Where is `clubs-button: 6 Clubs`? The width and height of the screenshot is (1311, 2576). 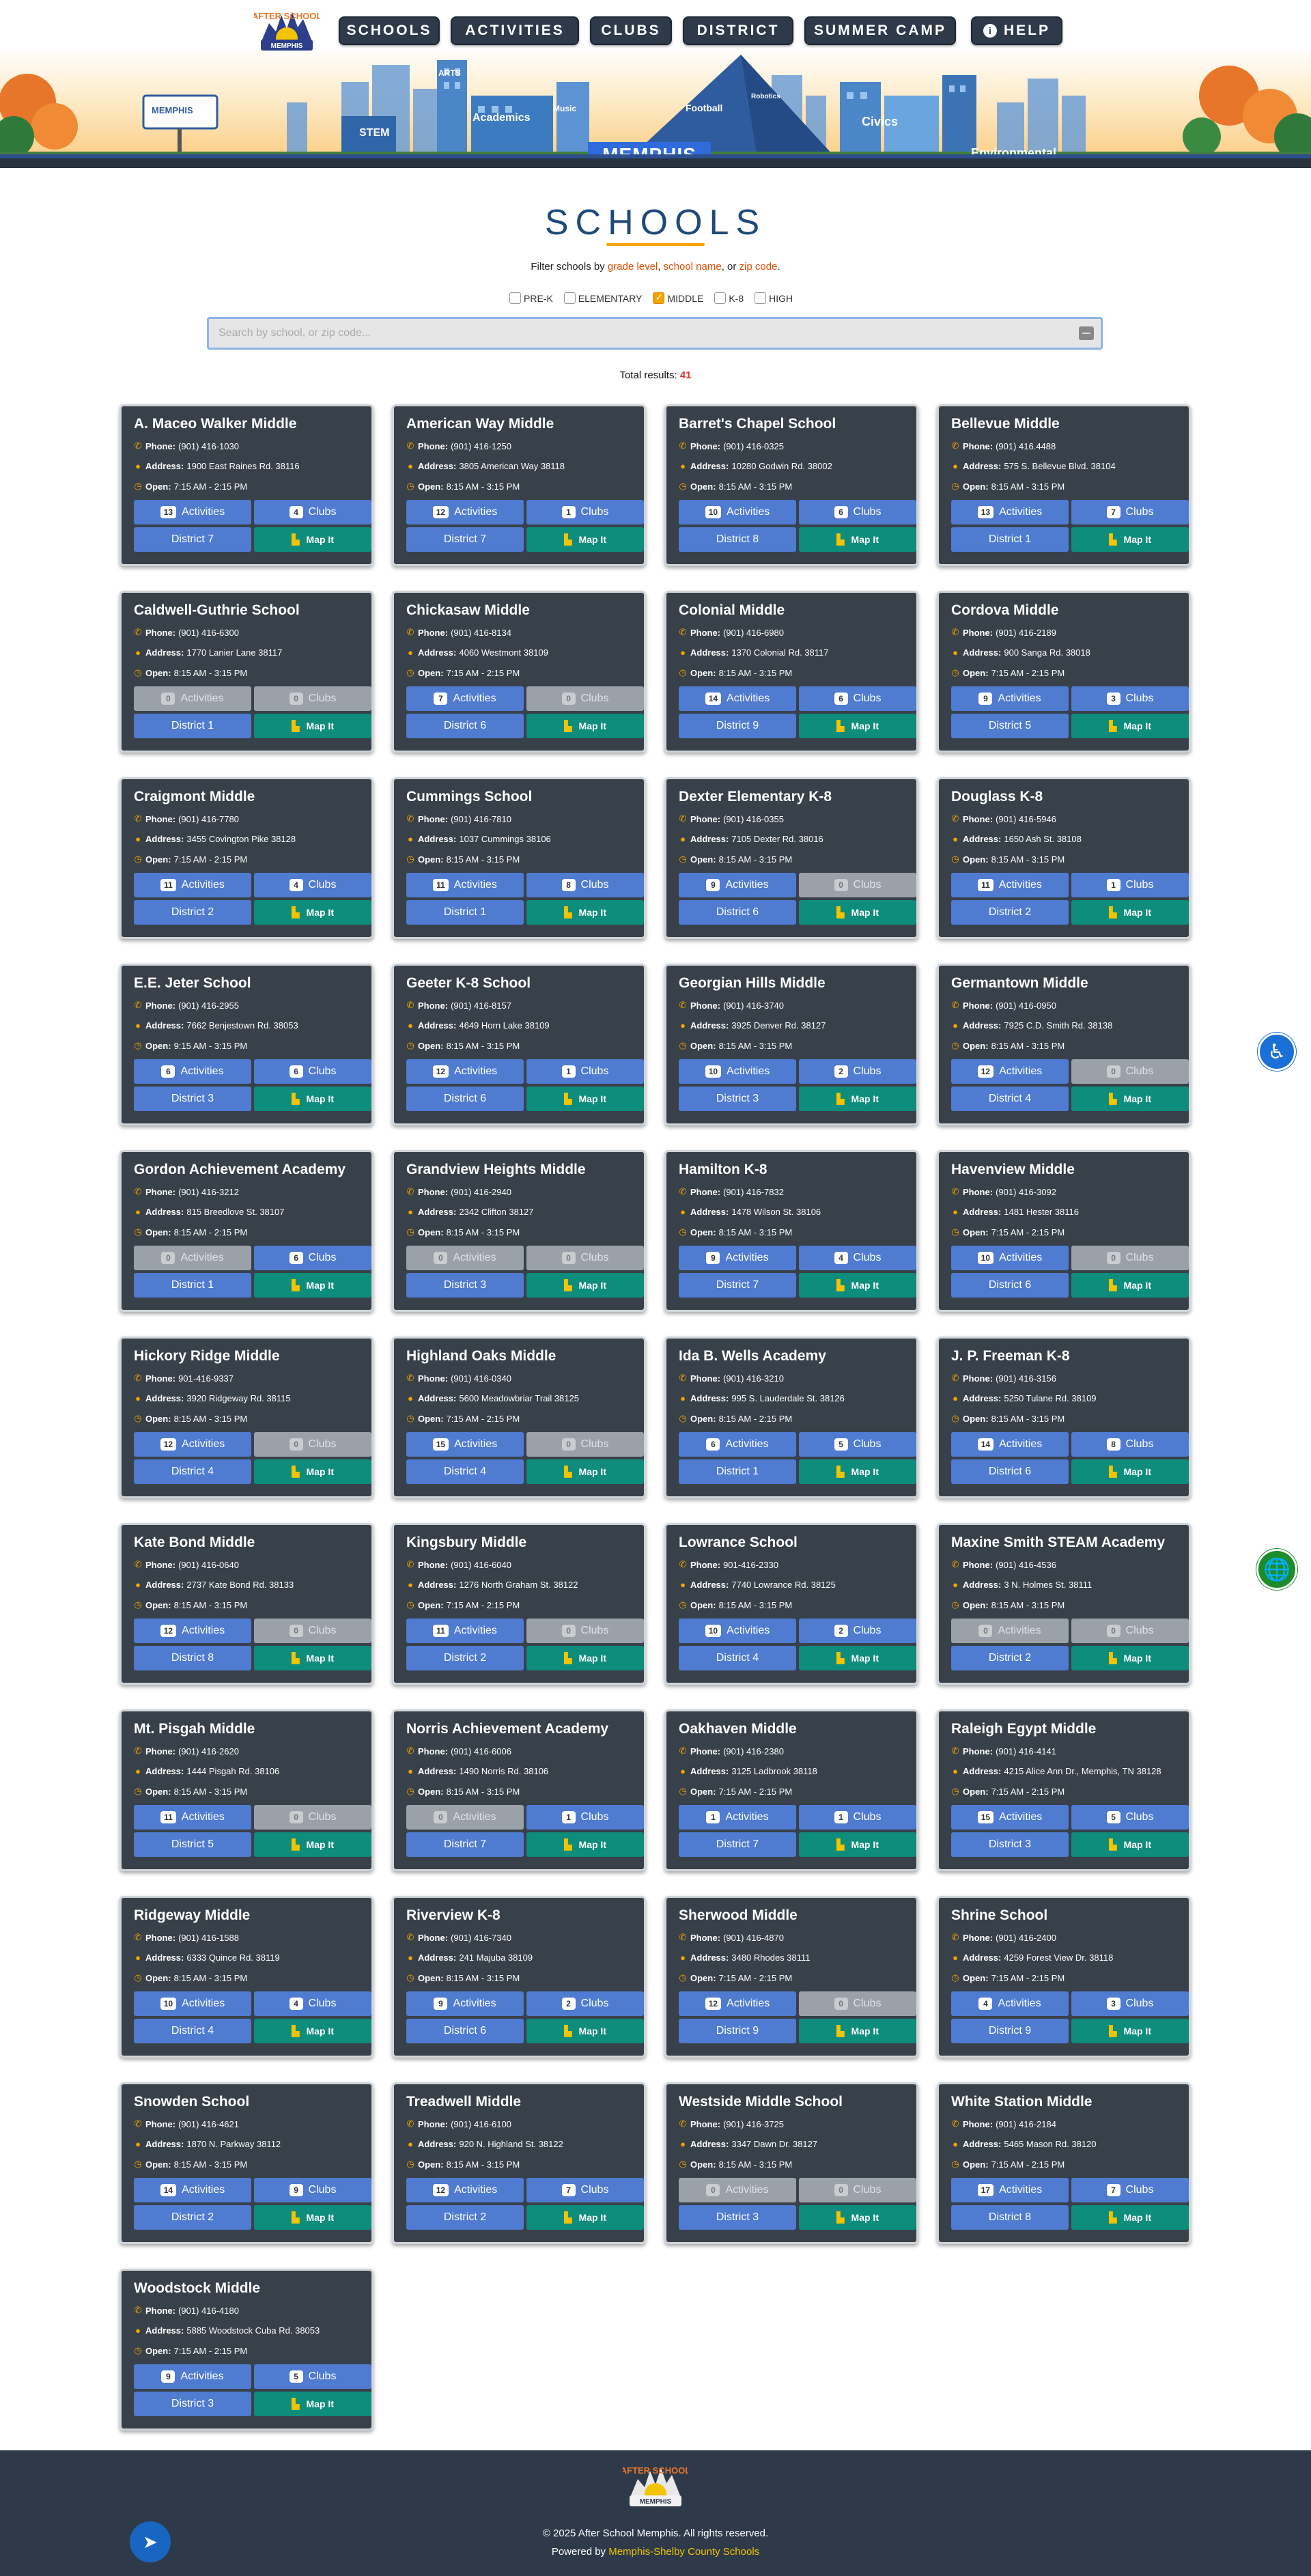 clubs-button: 6 Clubs is located at coordinates (857, 698).